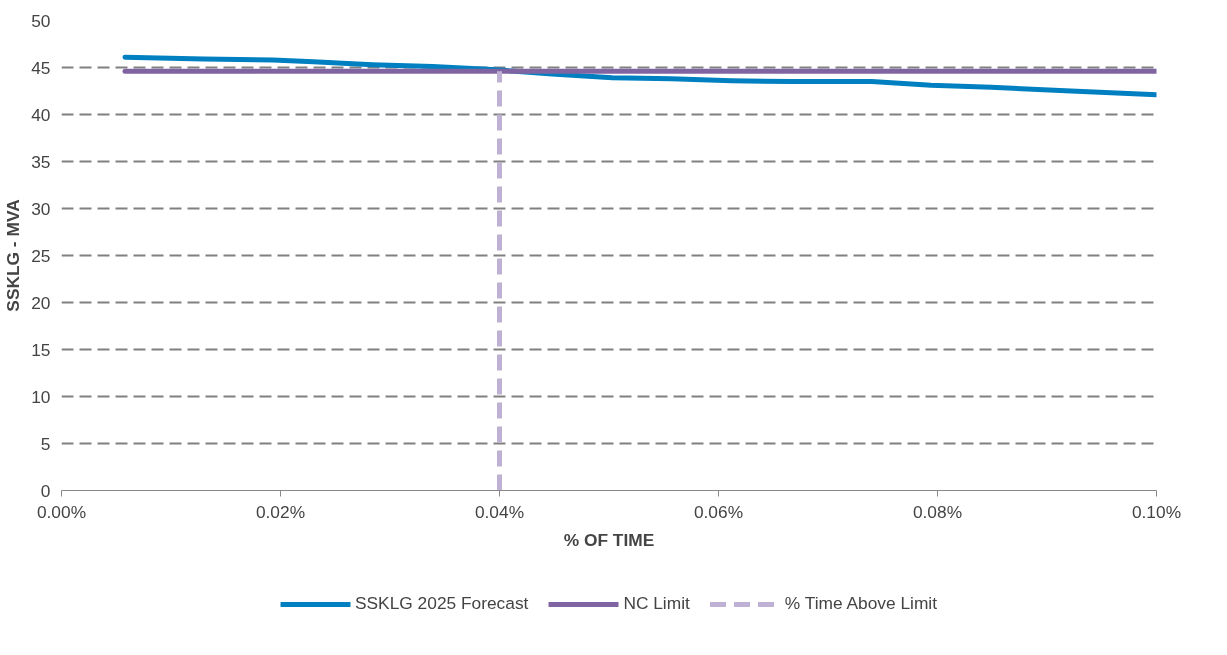 The height and width of the screenshot is (655, 1227). What do you see at coordinates (41, 67) in the screenshot?
I see `y-tick-label: 45` at bounding box center [41, 67].